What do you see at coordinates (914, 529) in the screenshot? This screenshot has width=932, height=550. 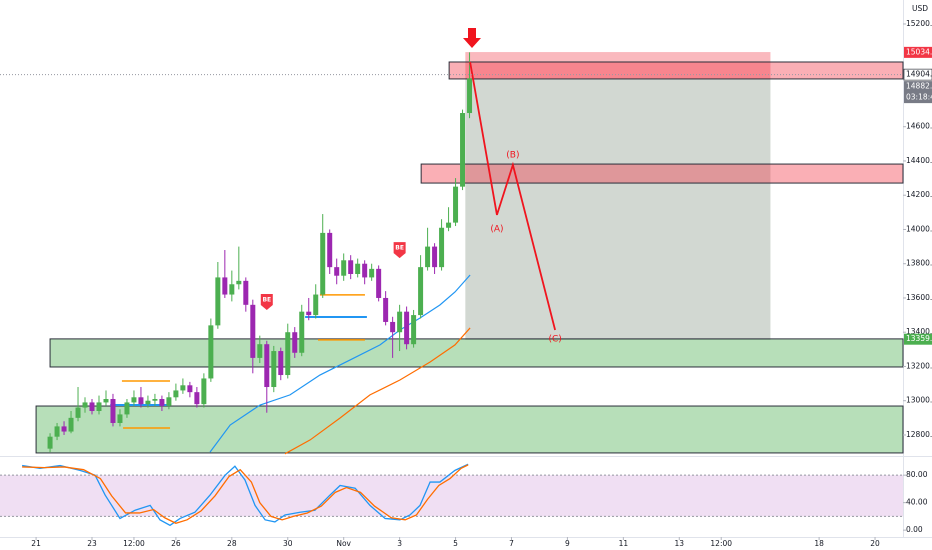 I see `stoch-y-tick-label: 0.00` at bounding box center [914, 529].